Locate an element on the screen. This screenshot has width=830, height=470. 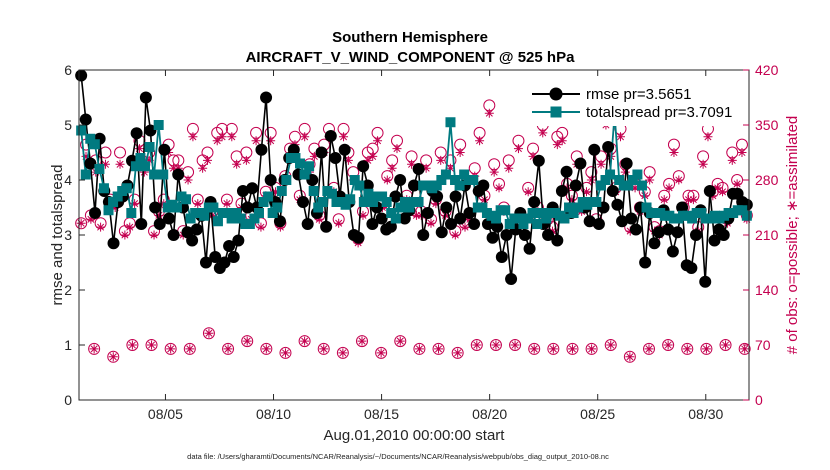
legend: rmse pr=3.5651 totalspread pr=3.7091 is located at coordinates (629, 102).